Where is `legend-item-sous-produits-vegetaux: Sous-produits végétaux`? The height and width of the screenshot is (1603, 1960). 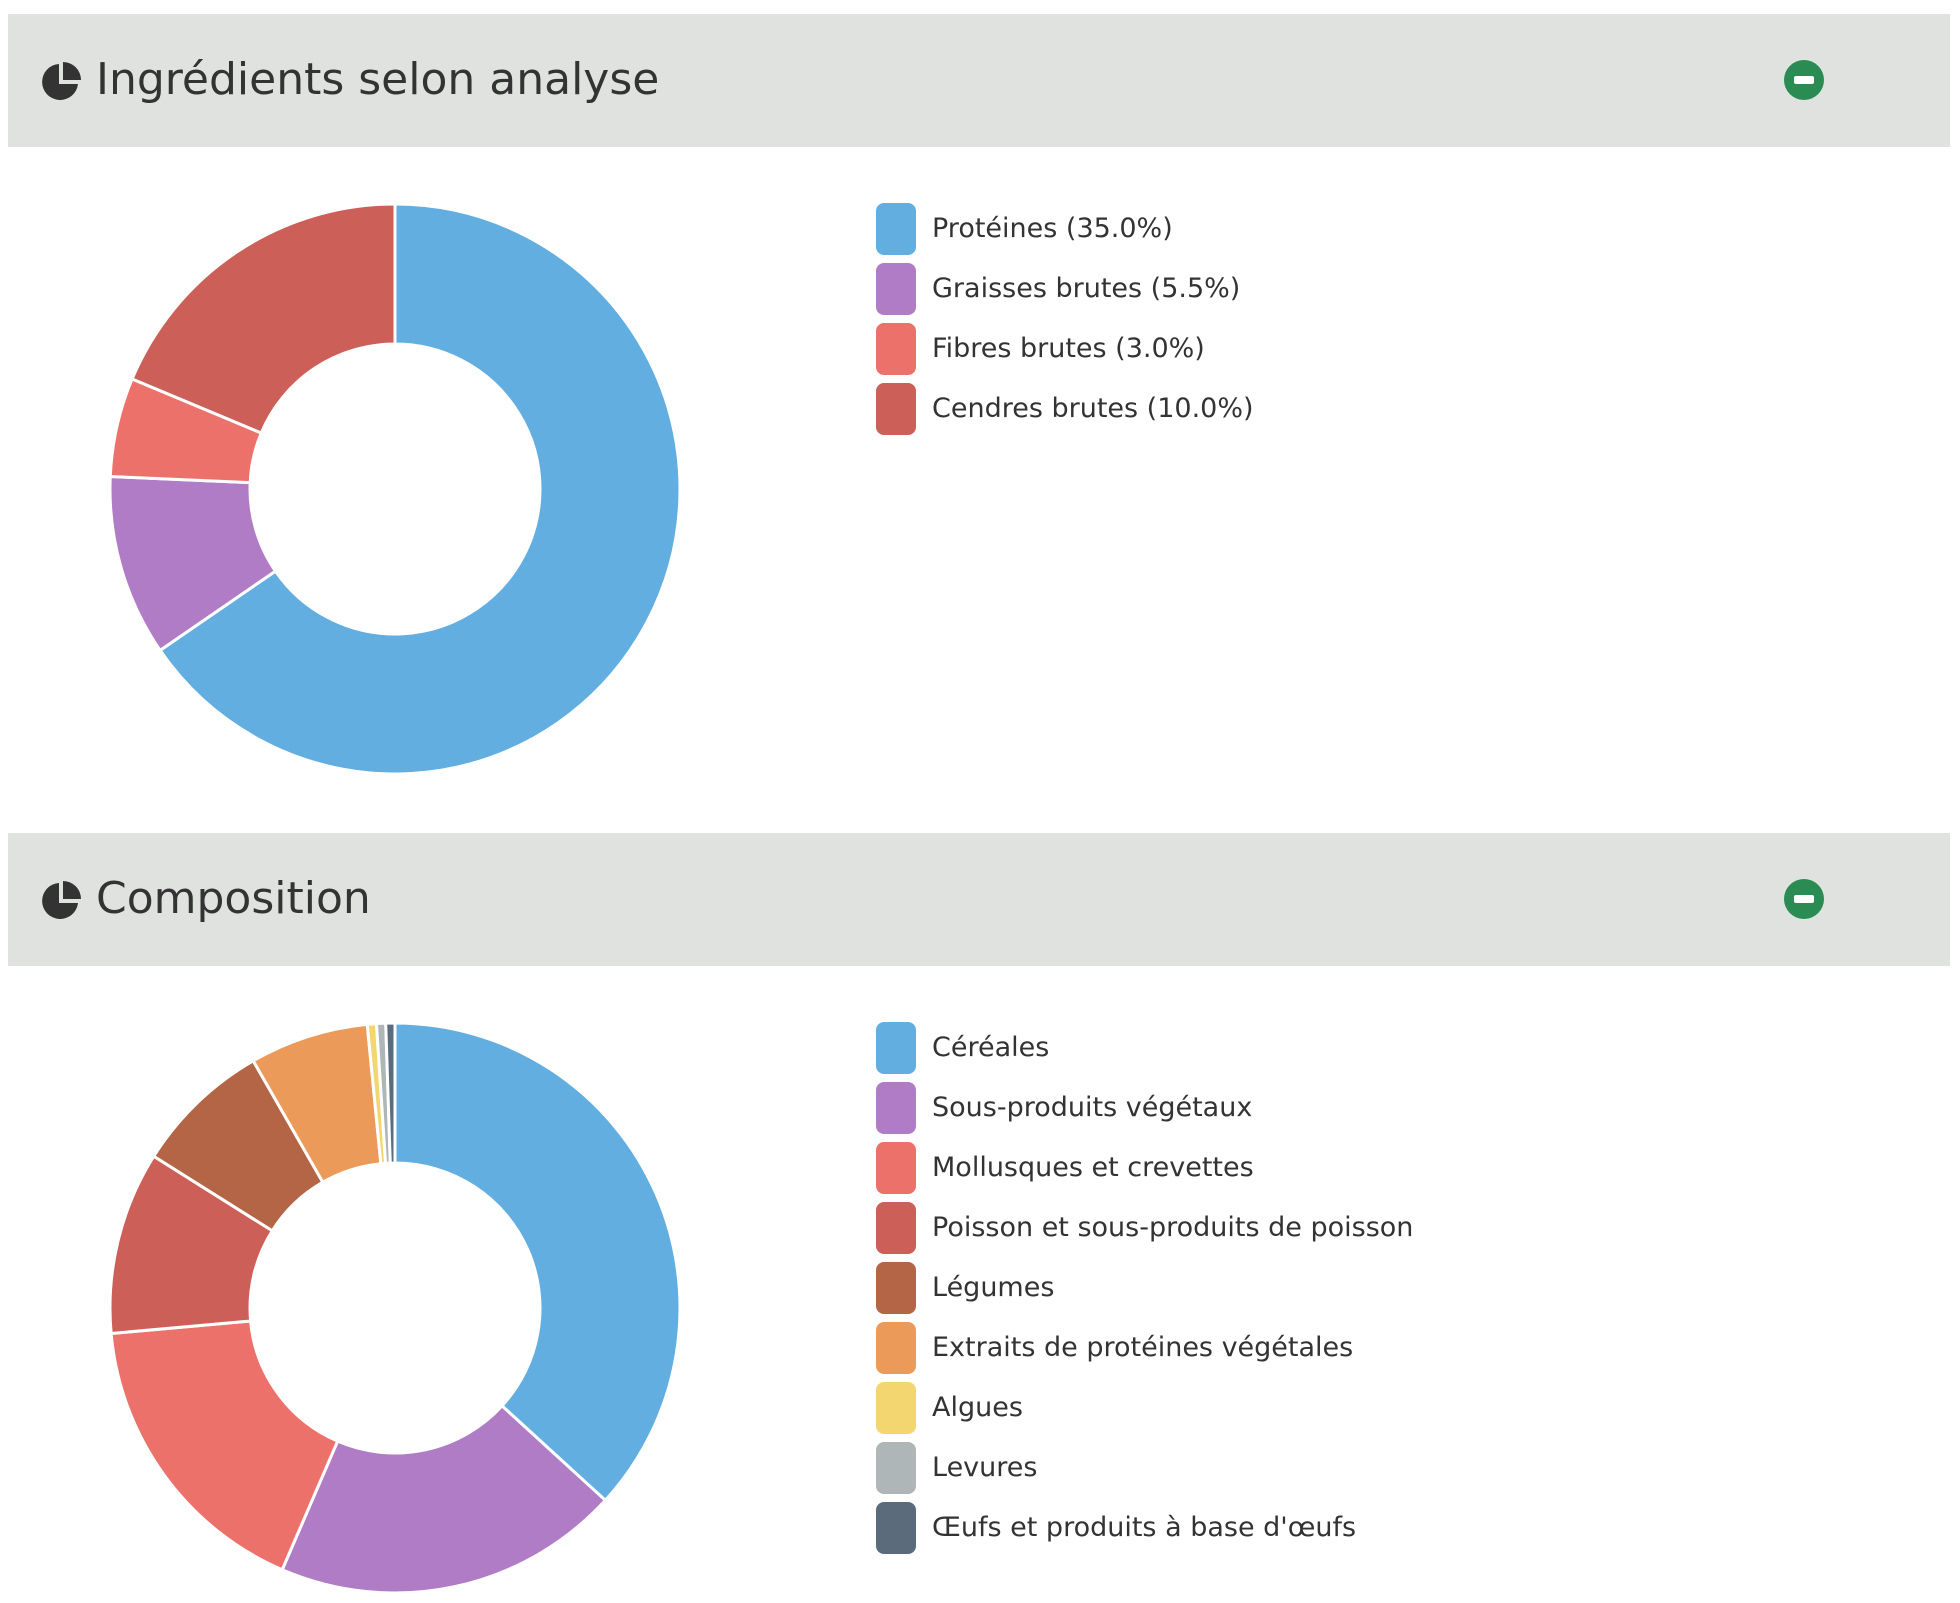
legend-item-sous-produits-vegetaux: Sous-produits végétaux is located at coordinates (1144, 1112).